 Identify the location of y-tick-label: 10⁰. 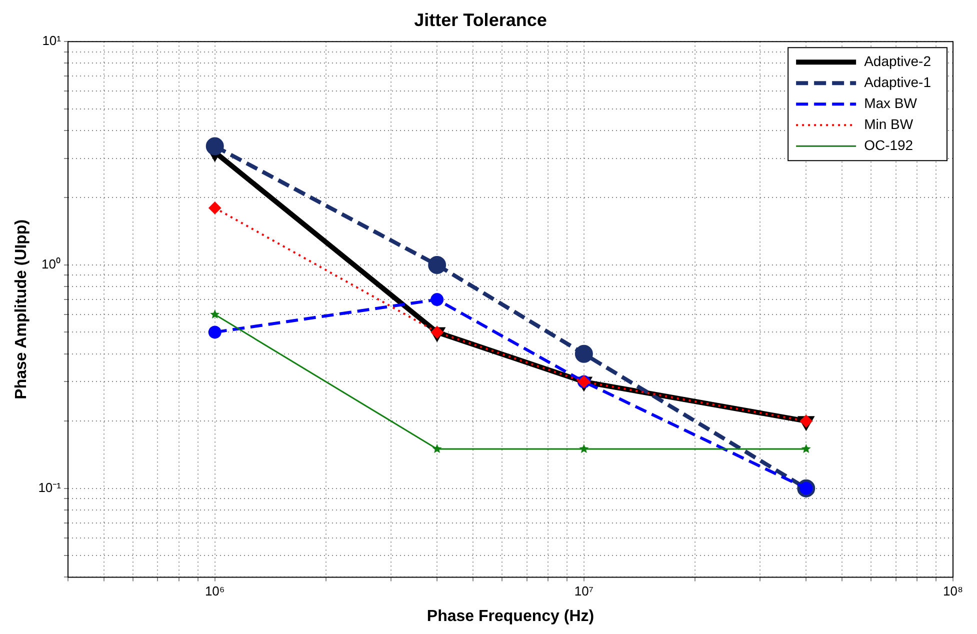
(51, 264).